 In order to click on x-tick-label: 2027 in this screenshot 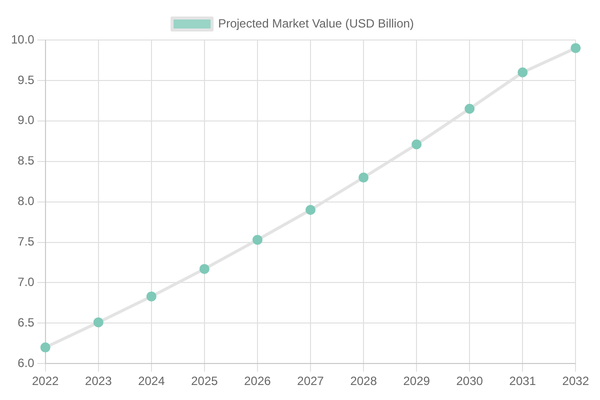, I will do `click(310, 381)`.